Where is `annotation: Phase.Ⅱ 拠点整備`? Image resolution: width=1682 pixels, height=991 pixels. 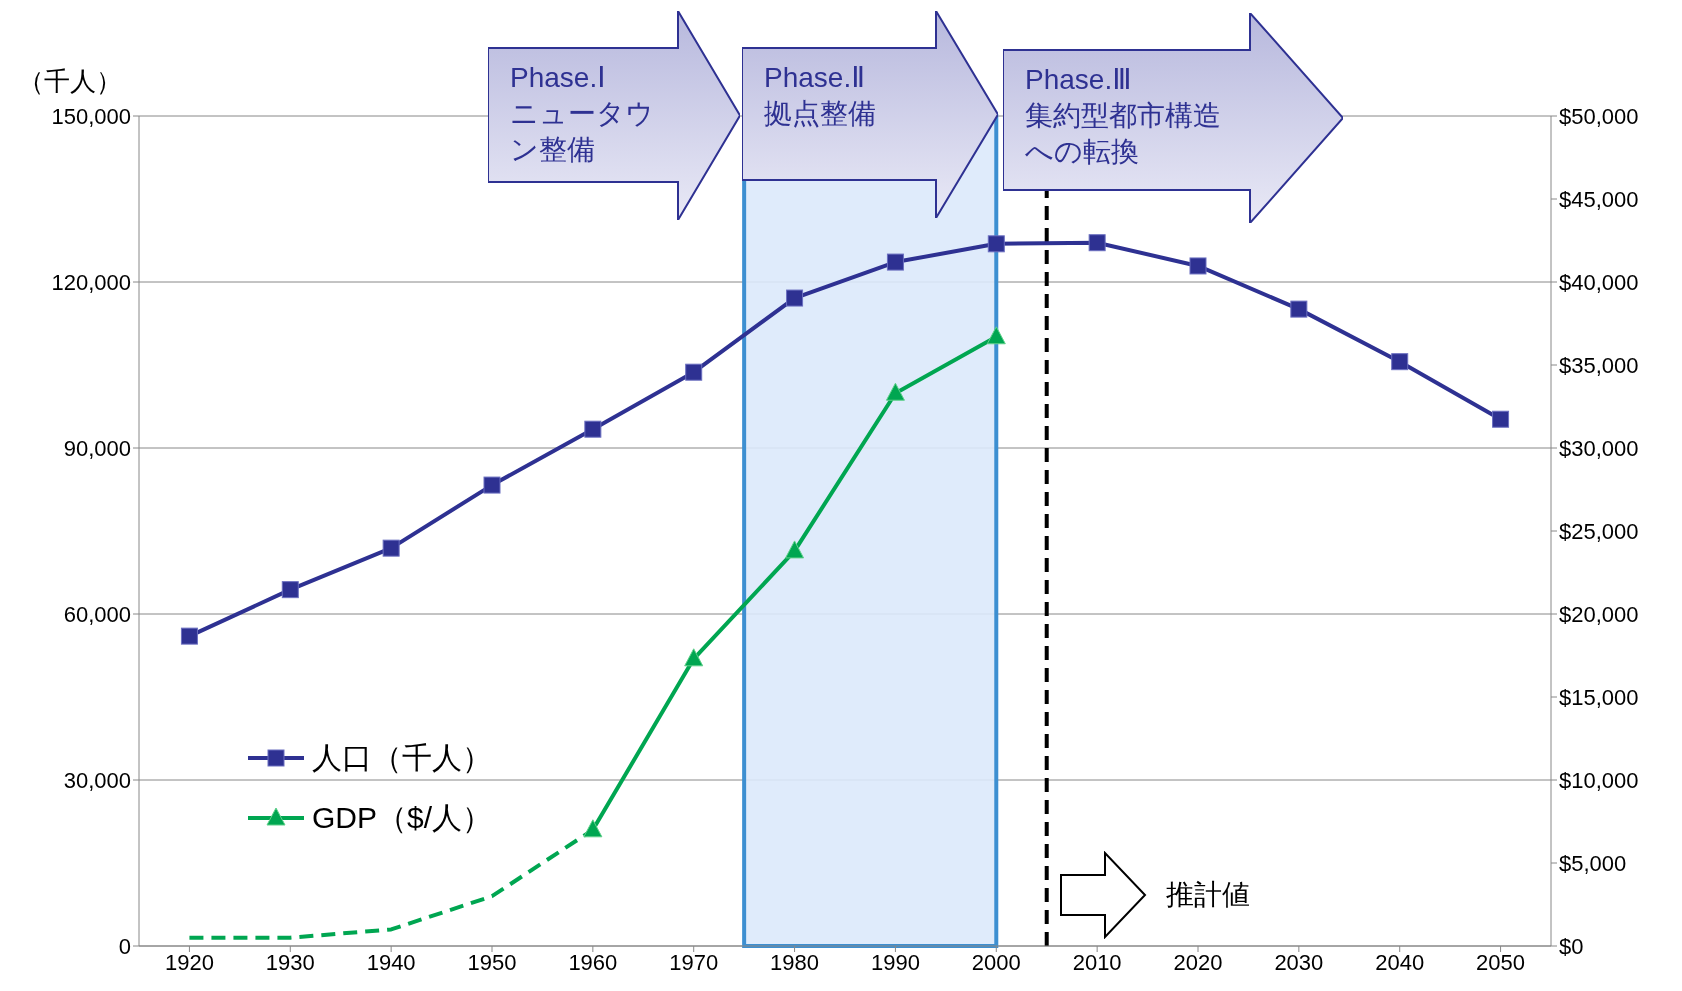
annotation: Phase.Ⅱ 拠点整備 is located at coordinates (820, 96).